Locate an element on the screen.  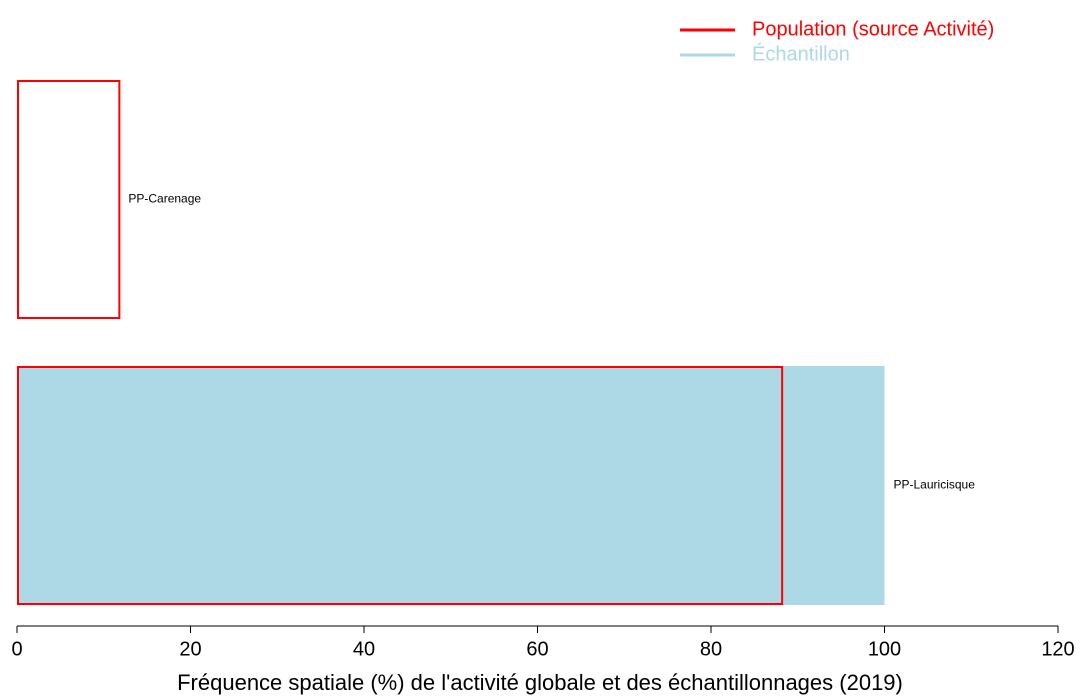
legend-label: Échantillon is located at coordinates (801, 53).